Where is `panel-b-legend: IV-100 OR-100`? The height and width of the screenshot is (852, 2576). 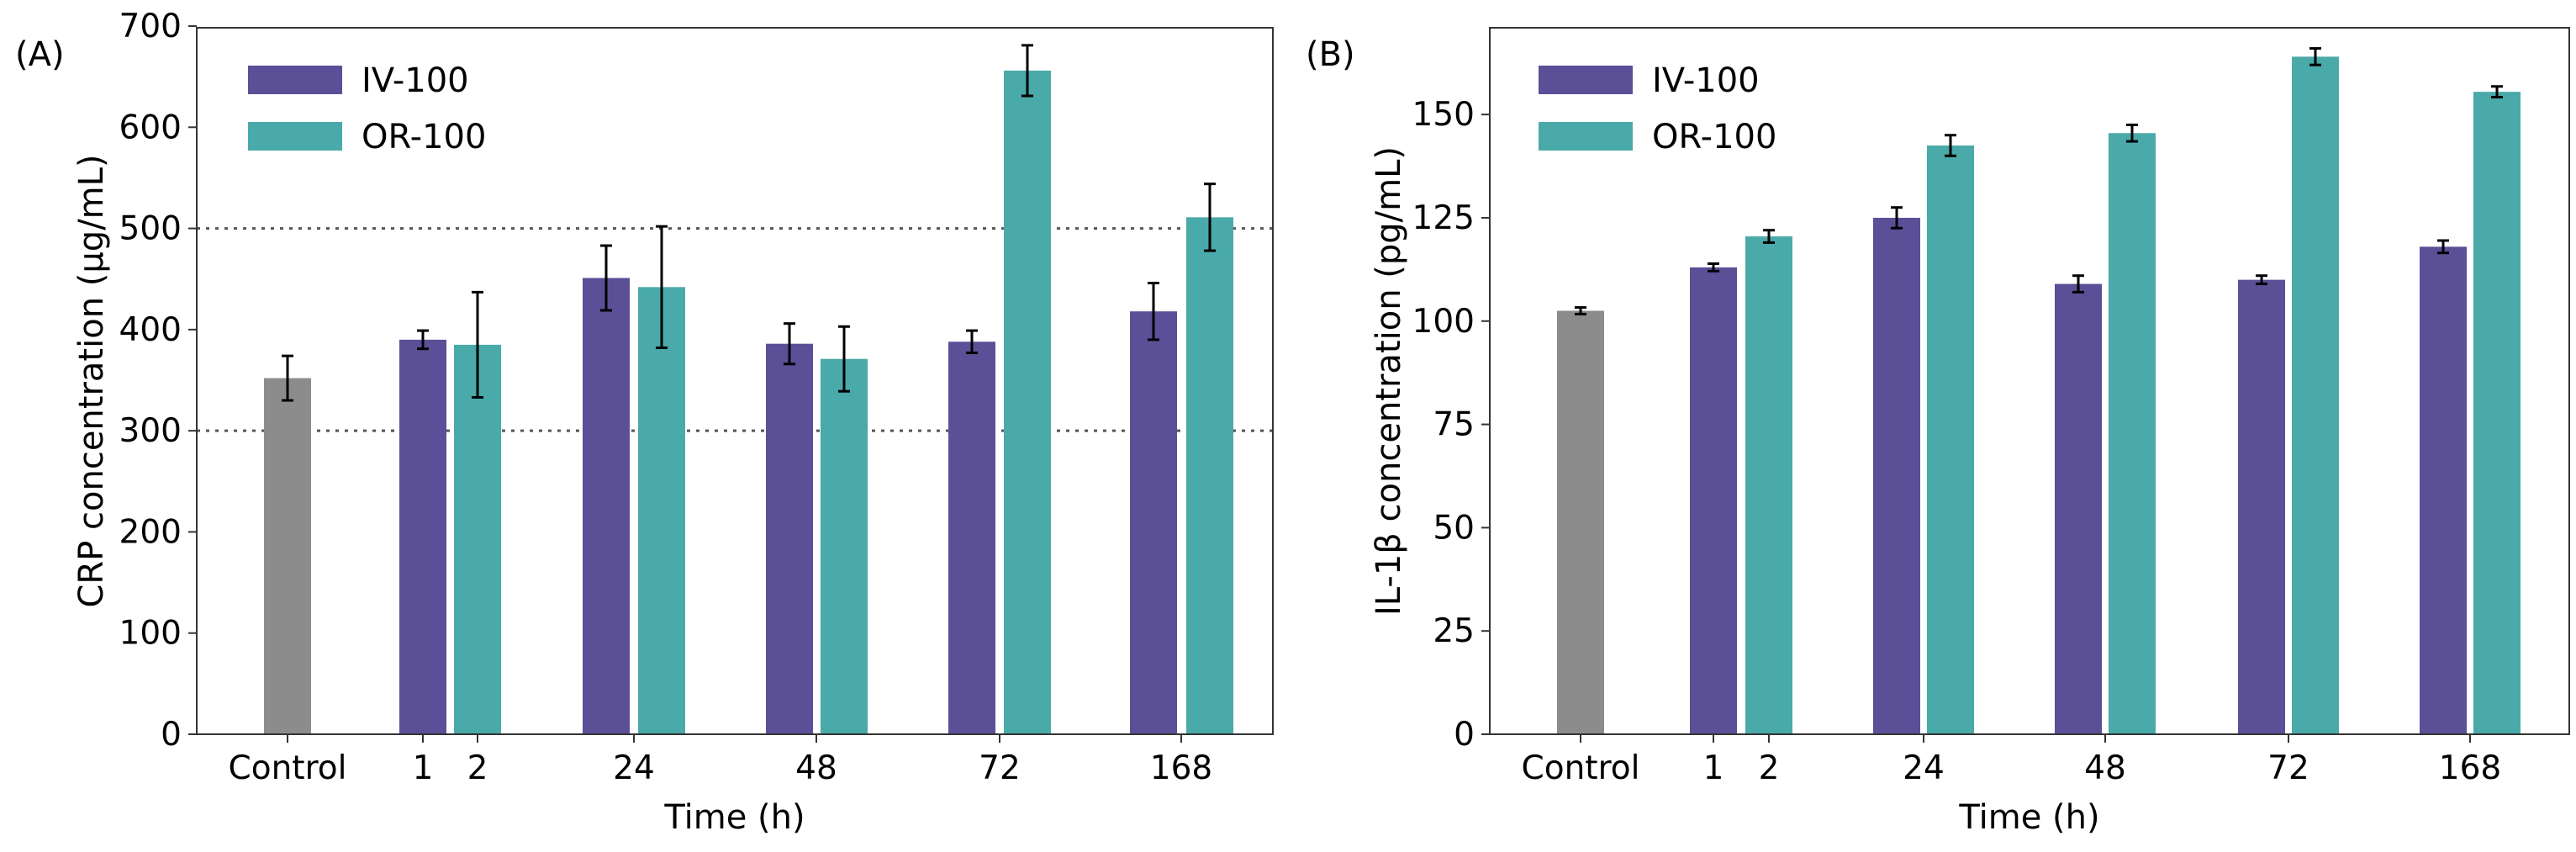 panel-b-legend: IV-100 OR-100 is located at coordinates (1658, 108).